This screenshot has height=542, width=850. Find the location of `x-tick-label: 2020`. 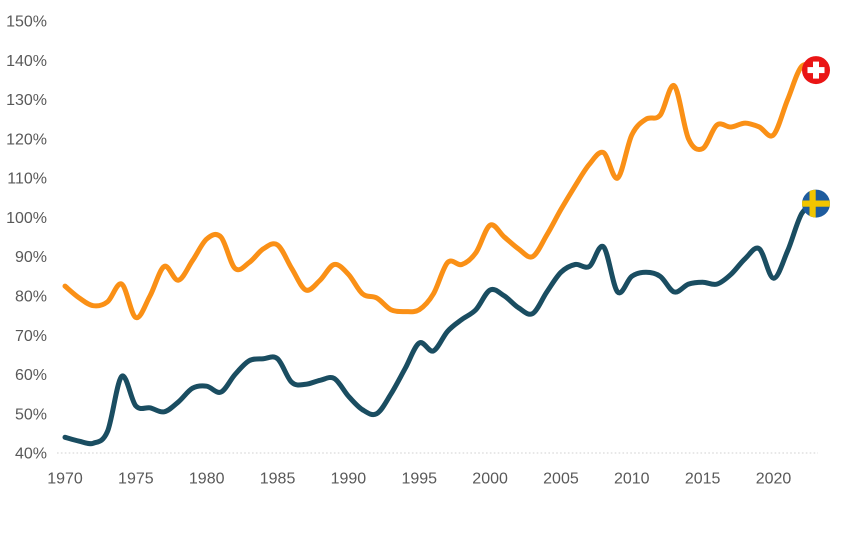

x-tick-label: 2020 is located at coordinates (774, 479).